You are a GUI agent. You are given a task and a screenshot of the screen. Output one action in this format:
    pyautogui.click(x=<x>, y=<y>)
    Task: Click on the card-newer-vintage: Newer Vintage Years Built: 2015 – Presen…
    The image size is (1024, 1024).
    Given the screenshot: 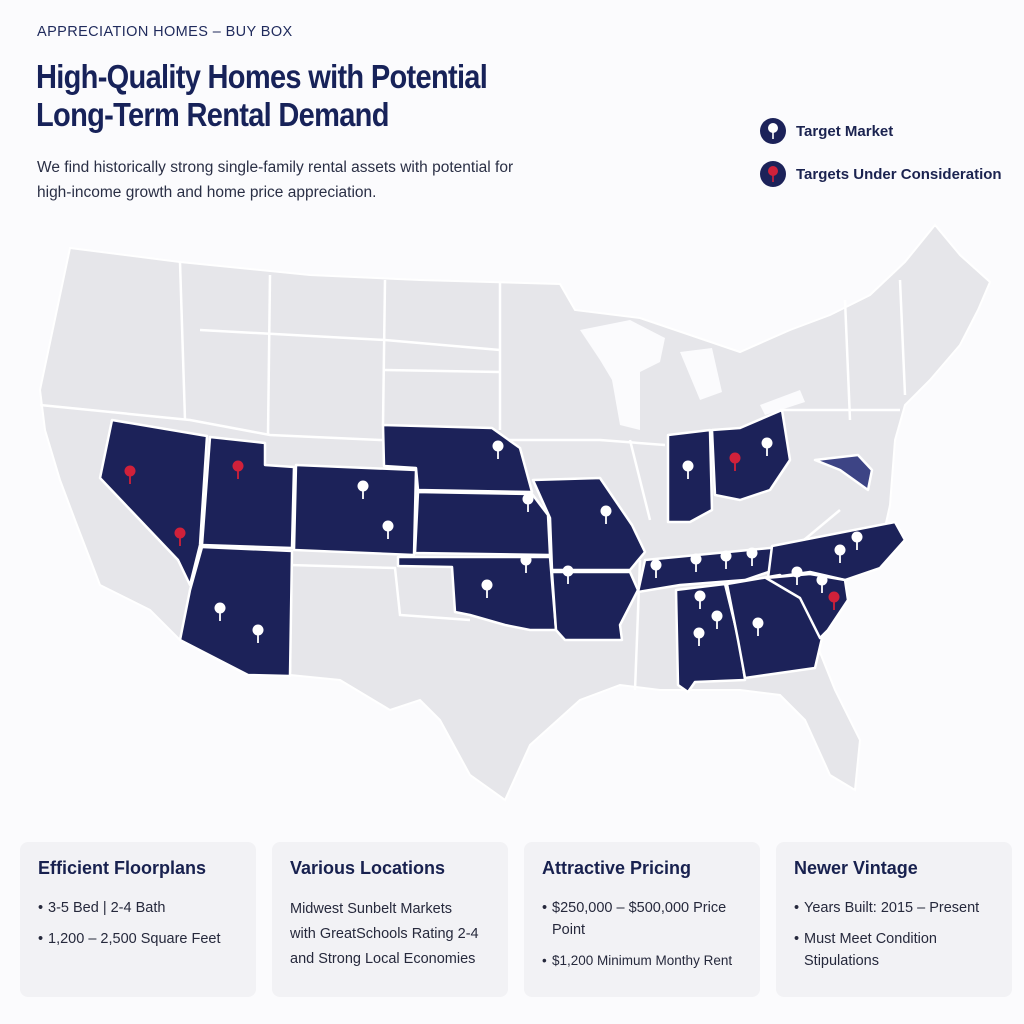 What is the action you would take?
    pyautogui.click(x=894, y=919)
    